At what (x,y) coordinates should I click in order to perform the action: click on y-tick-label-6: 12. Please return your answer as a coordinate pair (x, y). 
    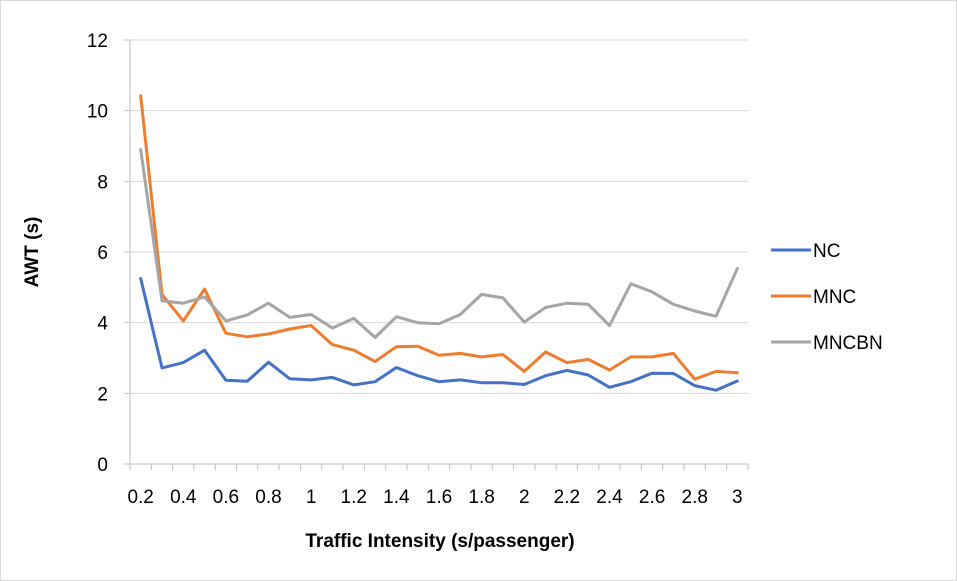
    Looking at the image, I should click on (97, 41).